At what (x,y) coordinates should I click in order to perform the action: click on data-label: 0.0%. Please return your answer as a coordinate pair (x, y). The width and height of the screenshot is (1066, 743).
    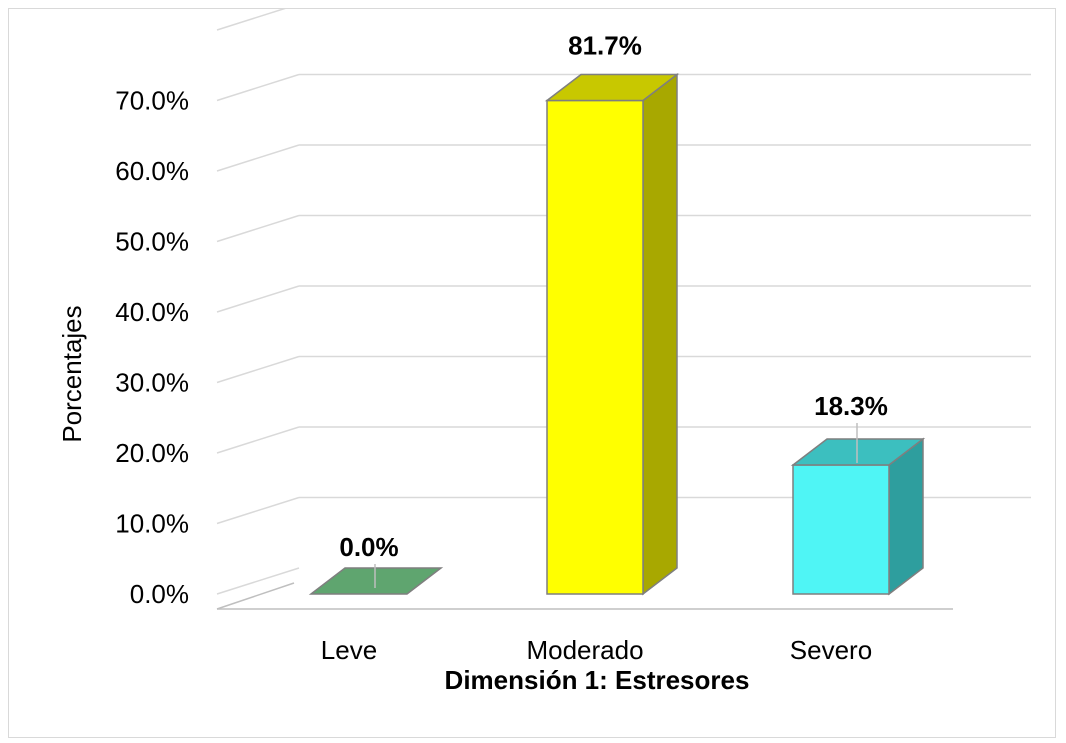
    Looking at the image, I should click on (368, 547).